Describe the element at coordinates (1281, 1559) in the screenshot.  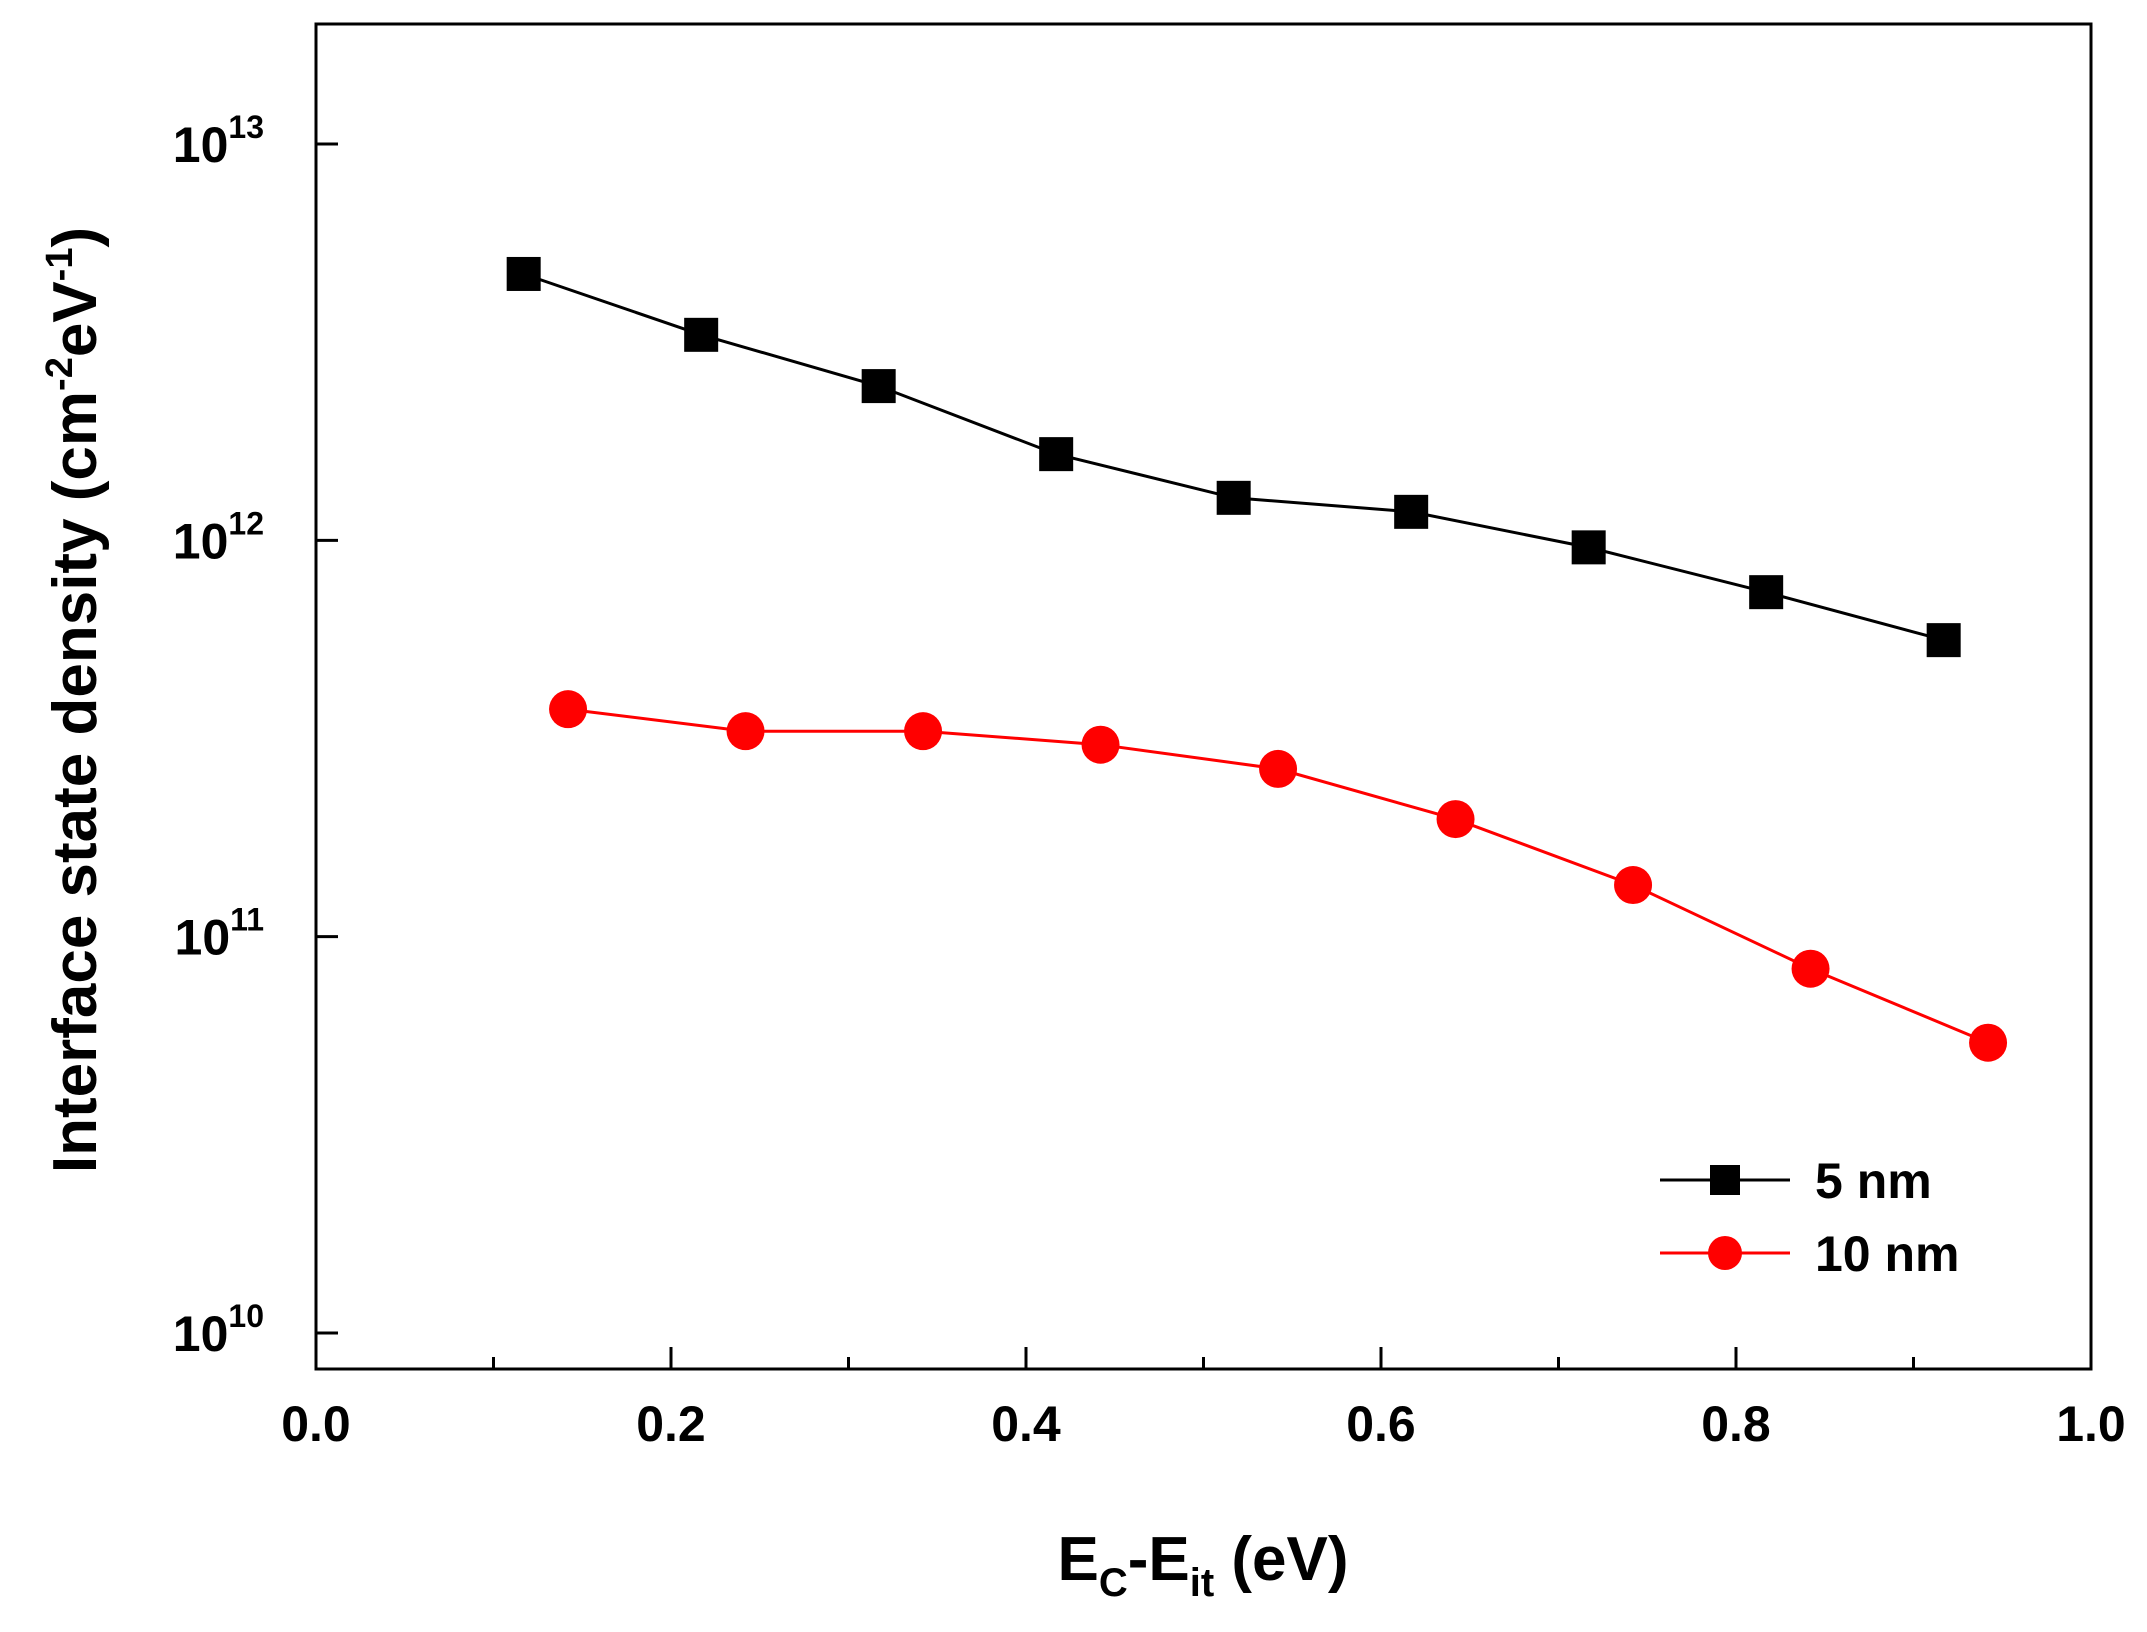
I see `x-axis-title-part3: (eV)` at that location.